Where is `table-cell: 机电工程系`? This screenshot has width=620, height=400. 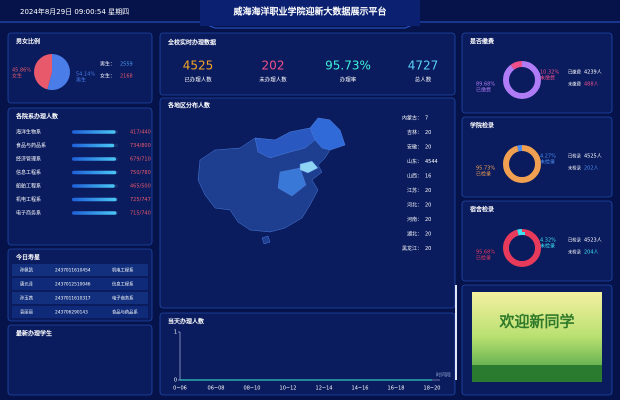 table-cell: 机电工程系 is located at coordinates (123, 270).